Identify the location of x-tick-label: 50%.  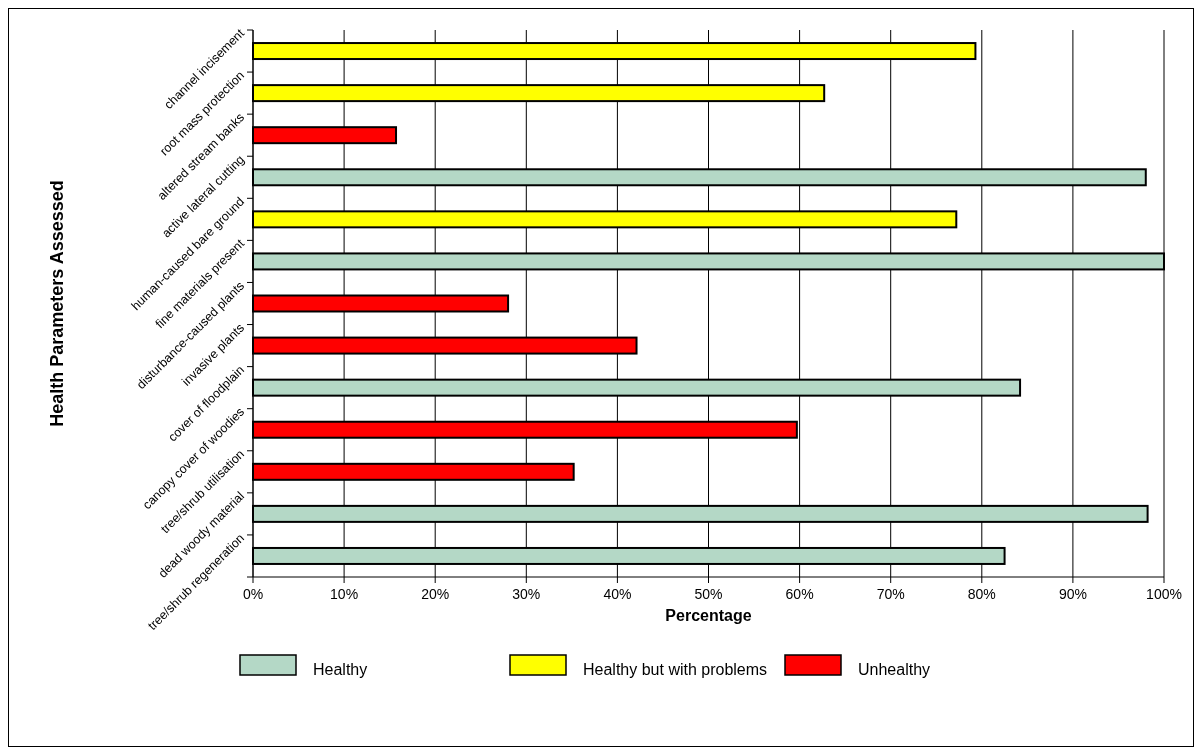
(708, 594).